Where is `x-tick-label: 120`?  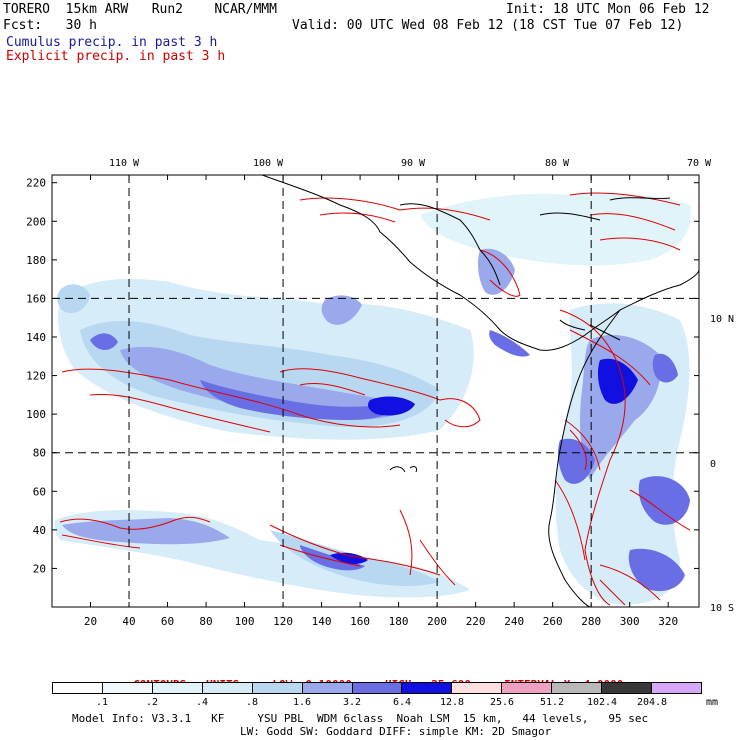
x-tick-label: 120 is located at coordinates (283, 621).